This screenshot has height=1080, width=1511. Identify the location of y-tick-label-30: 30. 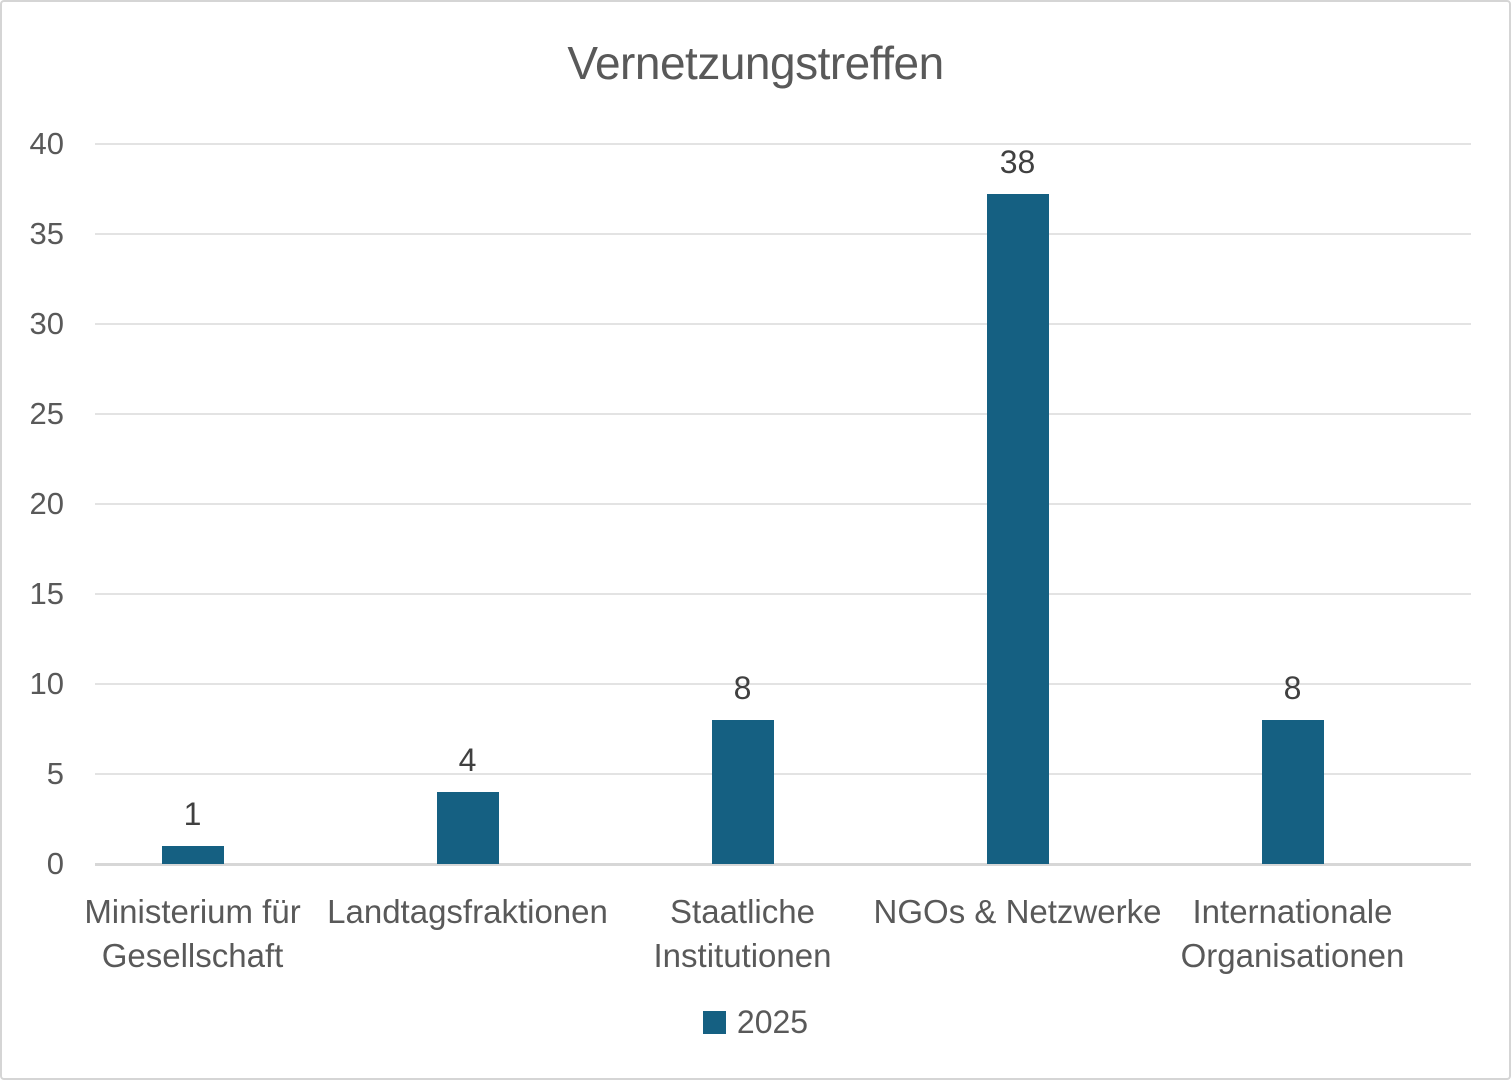
(46, 323).